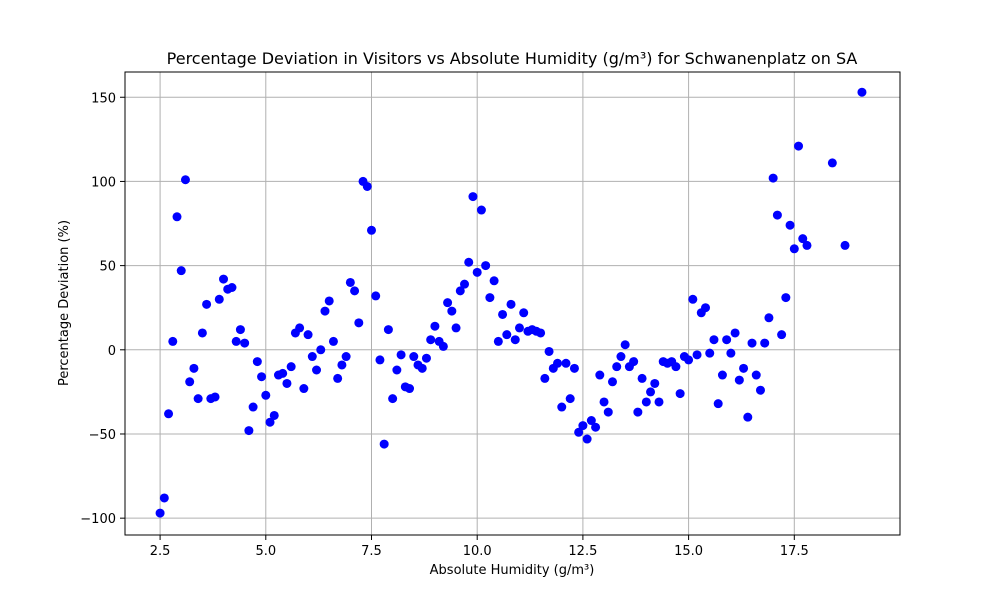 The height and width of the screenshot is (600, 1000). What do you see at coordinates (160, 551) in the screenshot?
I see `x-tick-label: 2.5` at bounding box center [160, 551].